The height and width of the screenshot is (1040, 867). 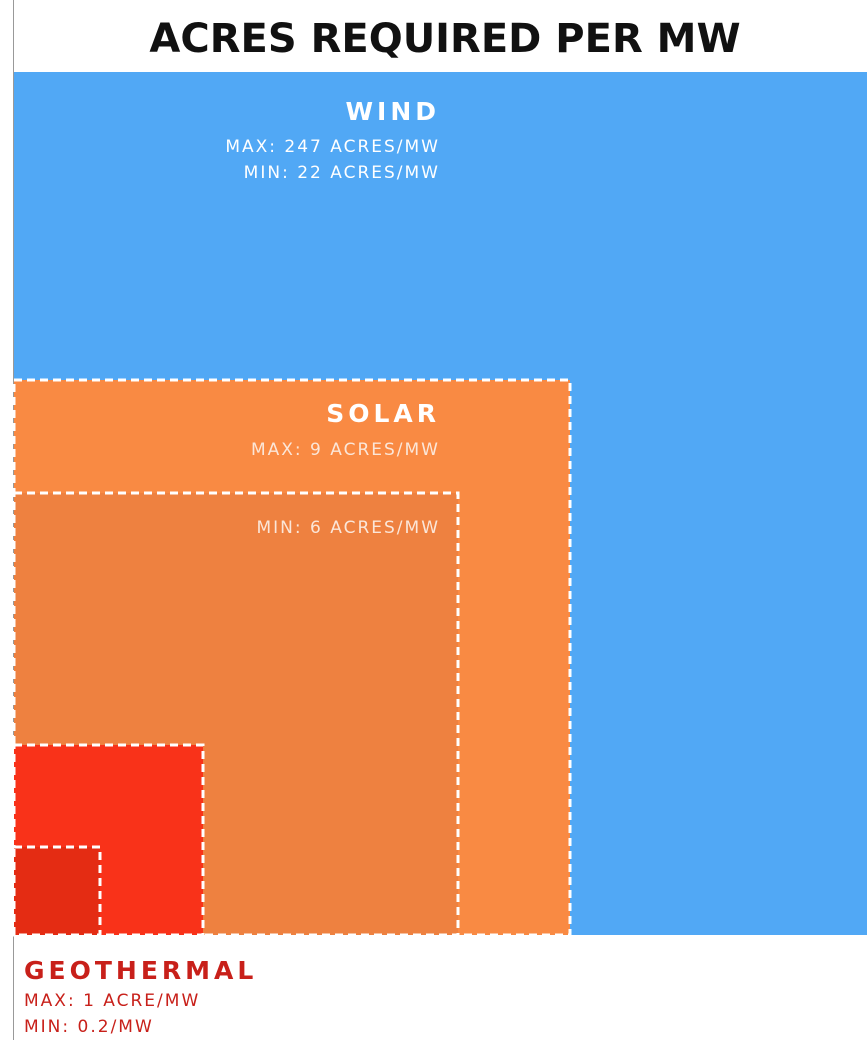 I want to click on geothermal-label: GEOTHERMAL, so click(x=140, y=970).